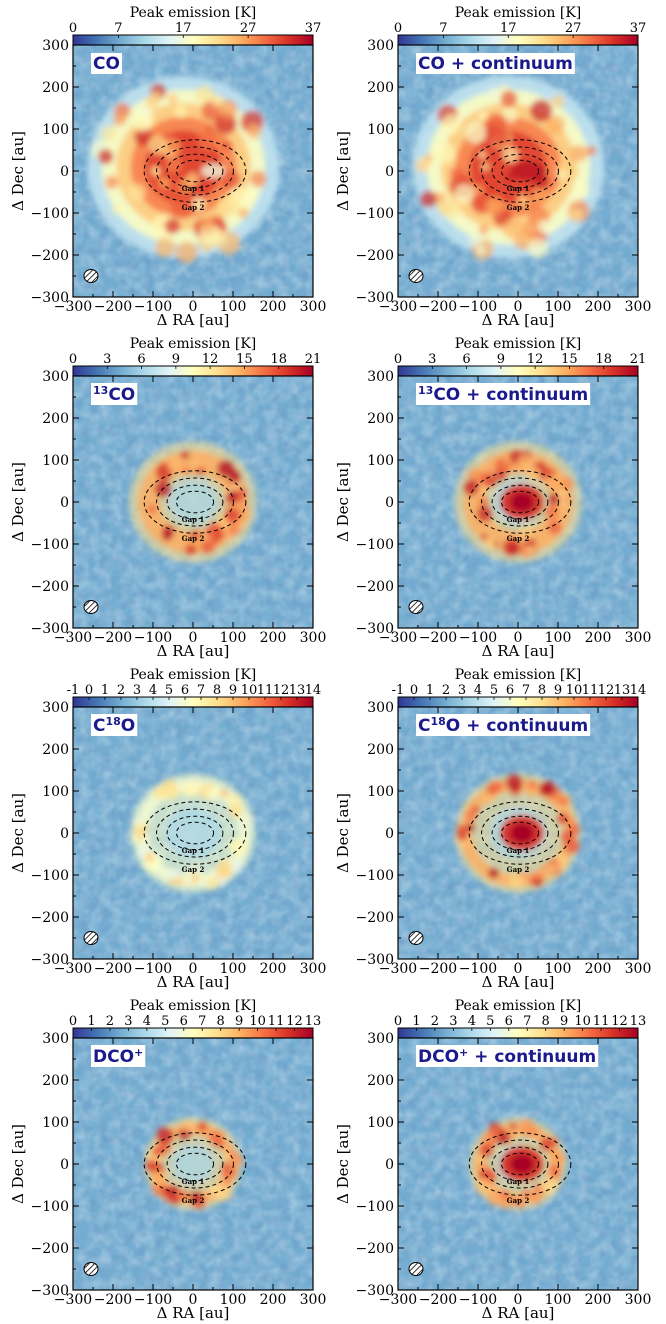 This screenshot has height=1324, width=666. Describe the element at coordinates (114, 394) in the screenshot. I see `molecule-name: 13CO` at that location.